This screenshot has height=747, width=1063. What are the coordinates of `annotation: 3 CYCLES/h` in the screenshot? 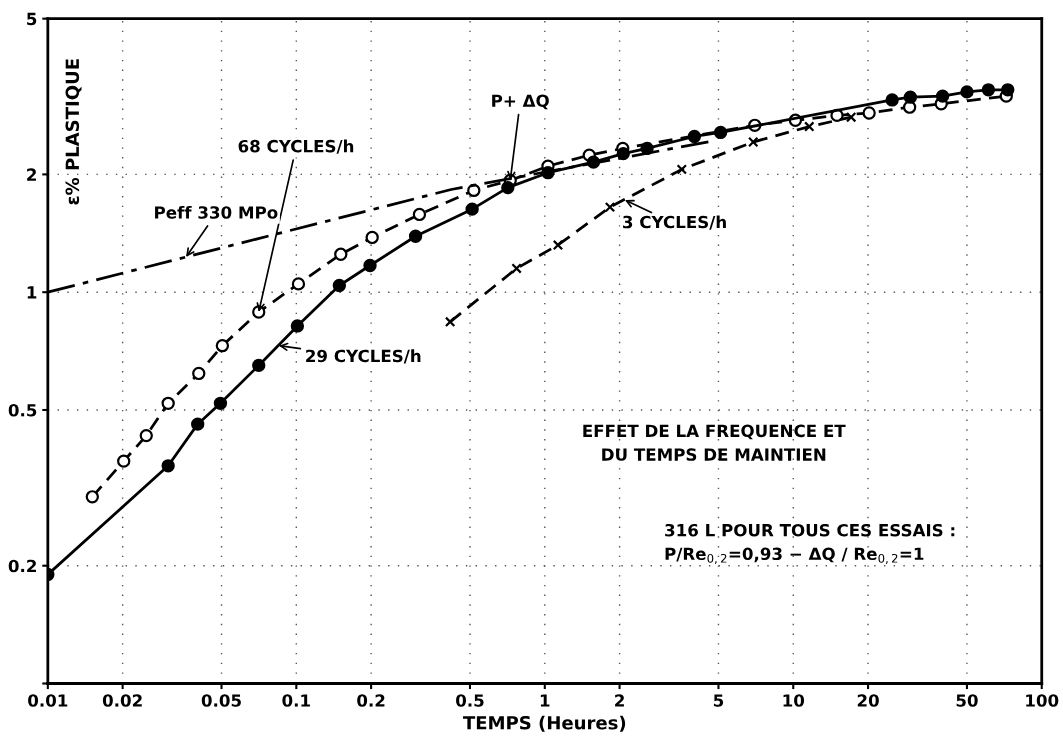 It's located at (674, 222).